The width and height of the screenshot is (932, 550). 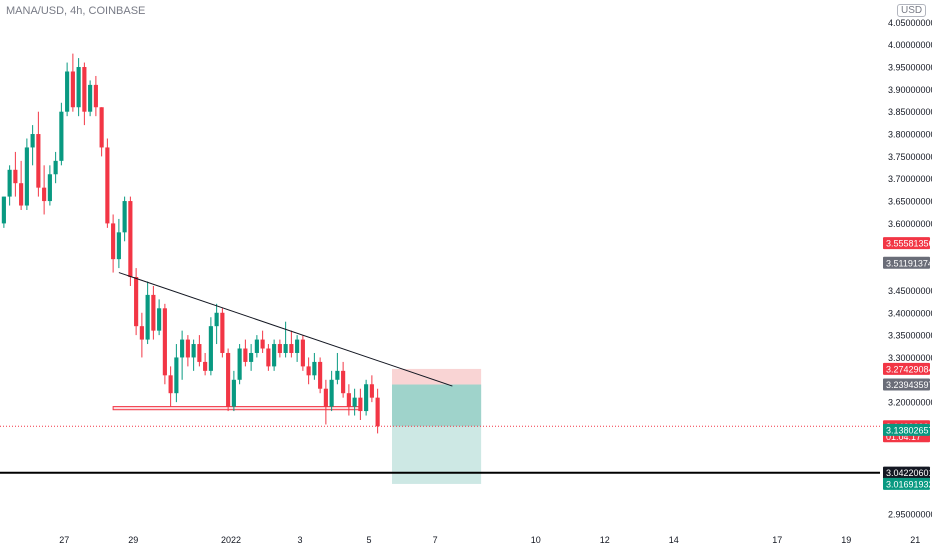 What do you see at coordinates (495, 540) in the screenshot?
I see `time-axis: 2729202235710121417192124` at bounding box center [495, 540].